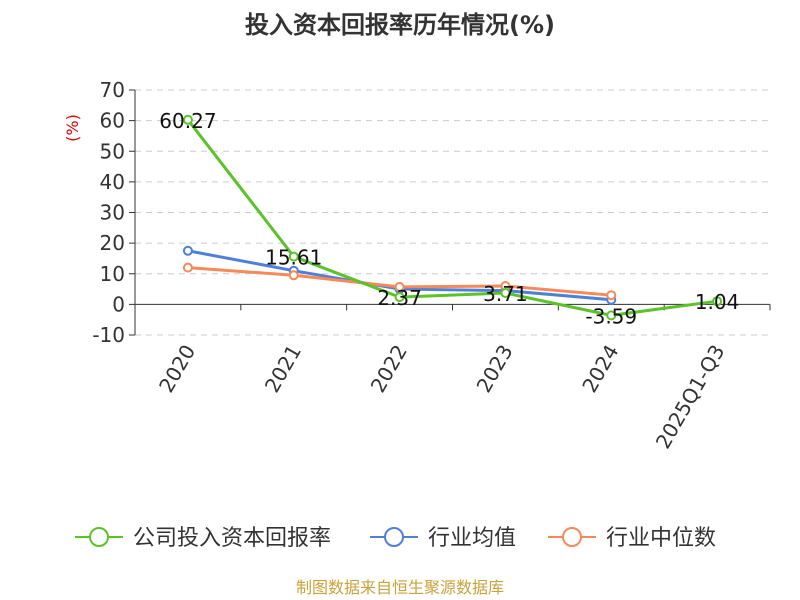  What do you see at coordinates (283, 369) in the screenshot?
I see `x-tick-label: 2021` at bounding box center [283, 369].